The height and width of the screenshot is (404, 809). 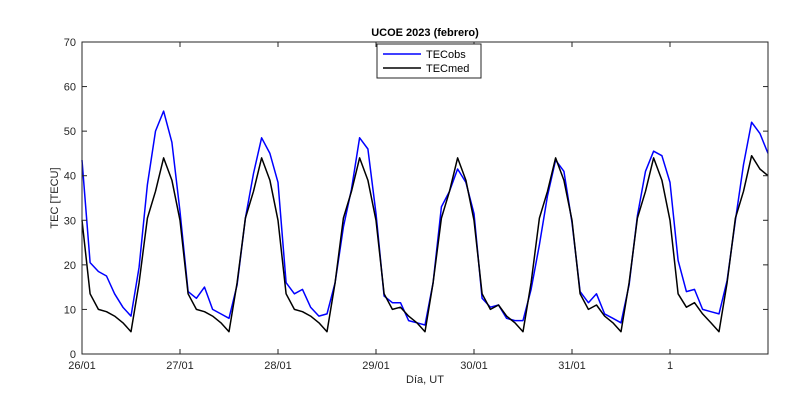 What do you see at coordinates (425, 33) in the screenshot?
I see `chart-title: UCOE 2023 (febrero)` at bounding box center [425, 33].